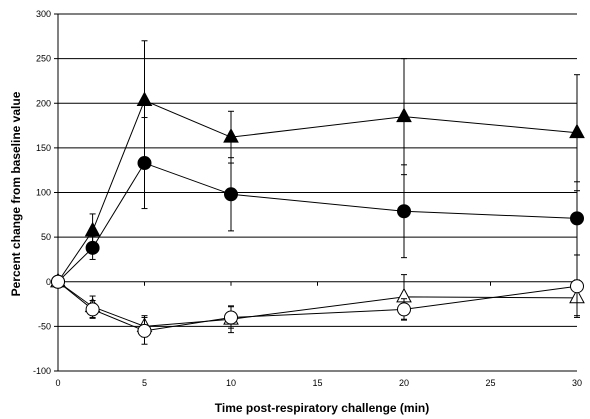  What do you see at coordinates (577, 383) in the screenshot?
I see `x-tick-label: 30` at bounding box center [577, 383].